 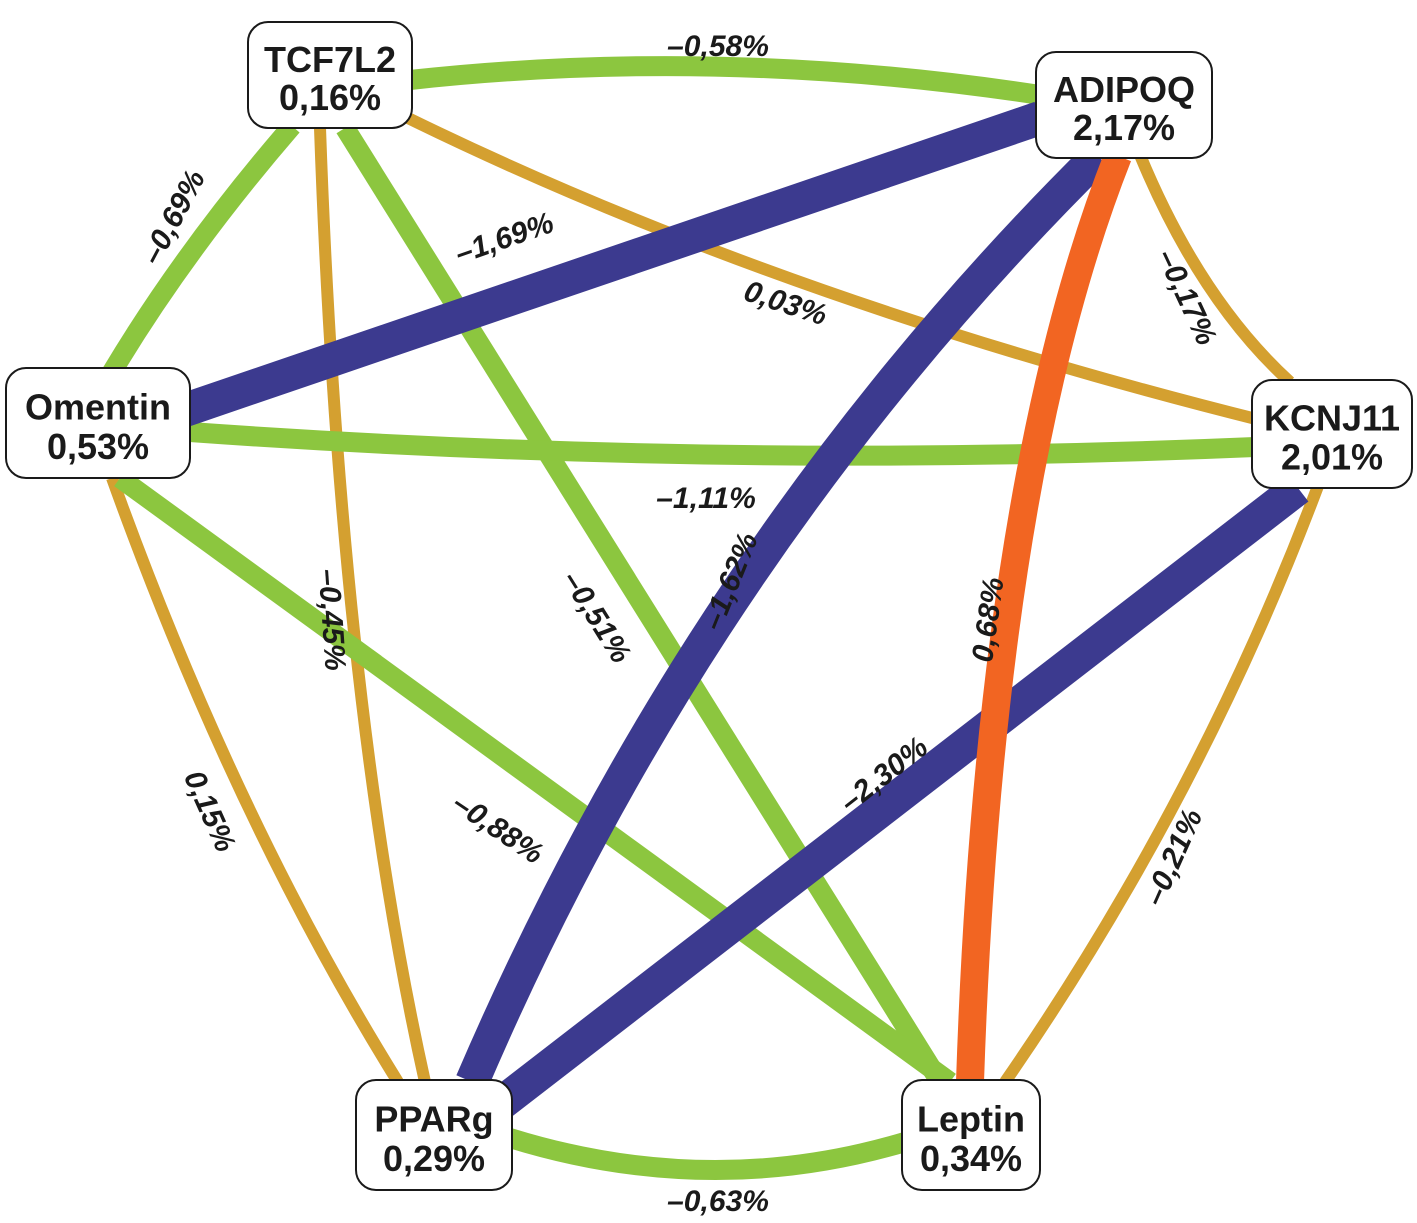 I want to click on edge-label-tcf7l2-pparg: –0,45%, so click(x=332, y=620).